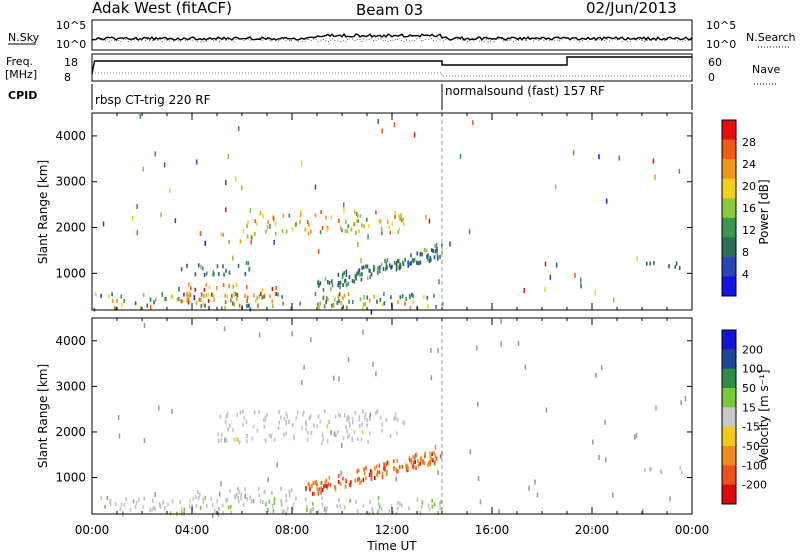 The width and height of the screenshot is (800, 554). I want to click on colorbar-tick-label: 15, so click(749, 407).